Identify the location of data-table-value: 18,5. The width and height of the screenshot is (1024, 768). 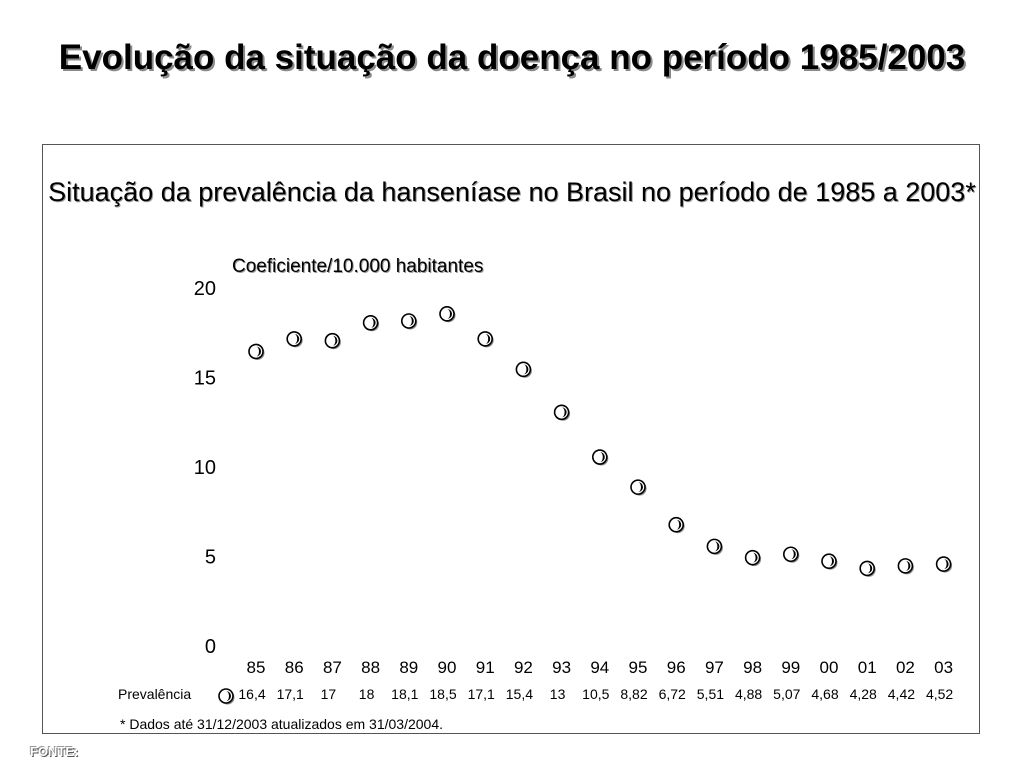
(442, 694).